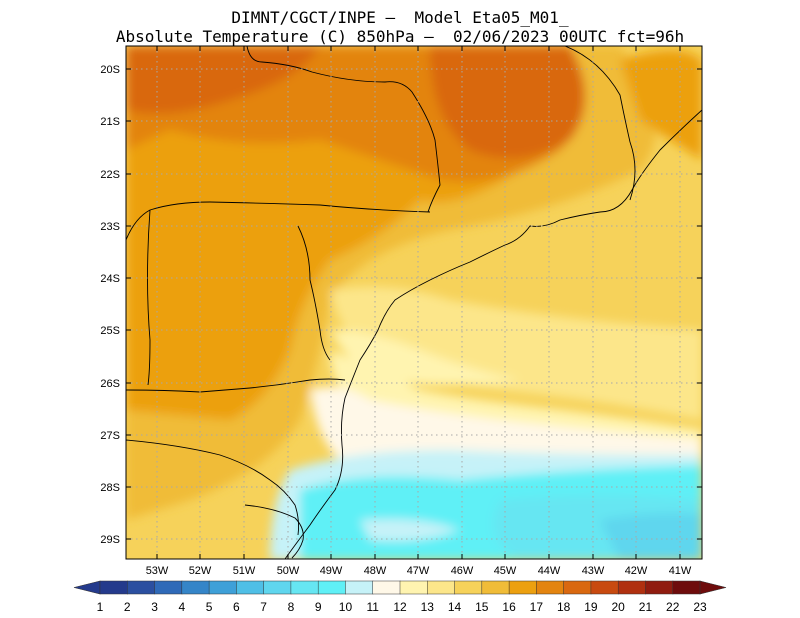 The height and width of the screenshot is (618, 800). I want to click on colorbar-tick-label: 12, so click(400, 607).